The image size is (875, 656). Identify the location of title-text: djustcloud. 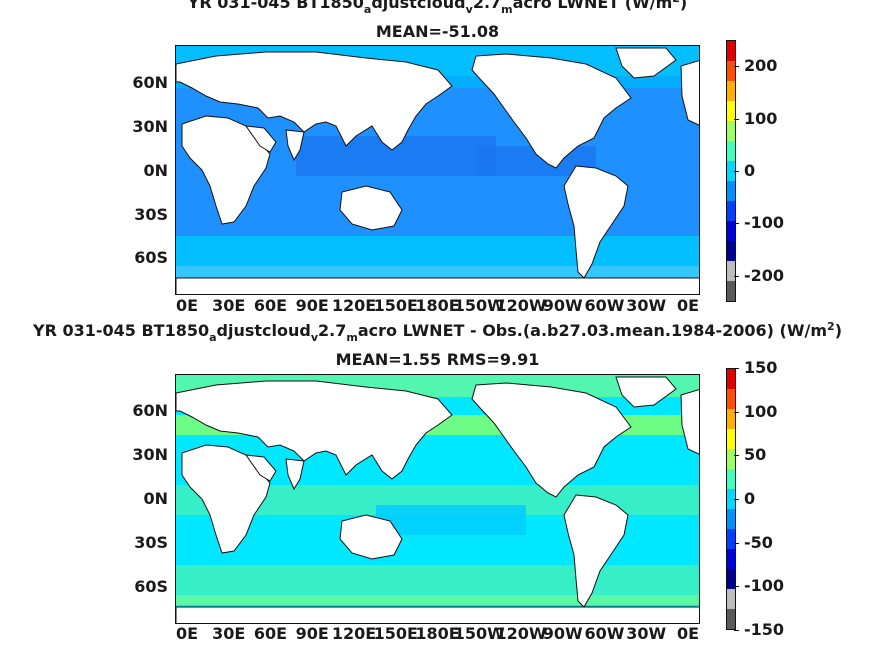
(418, 6).